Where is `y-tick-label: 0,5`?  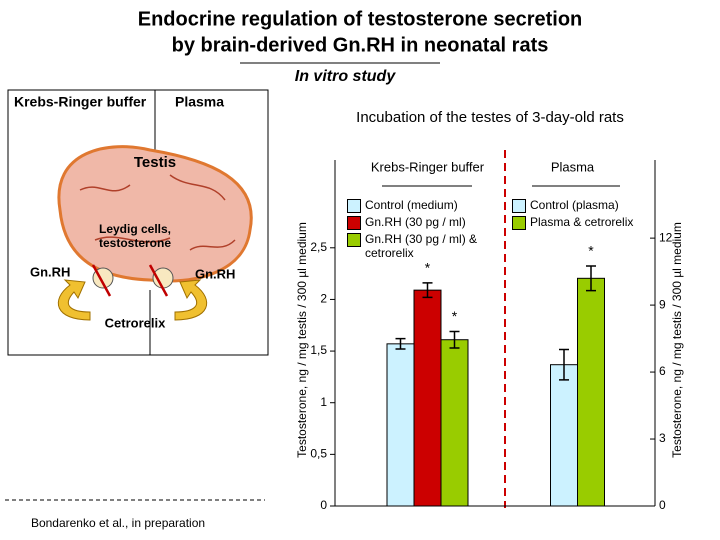 y-tick-label: 0,5 is located at coordinates (318, 454).